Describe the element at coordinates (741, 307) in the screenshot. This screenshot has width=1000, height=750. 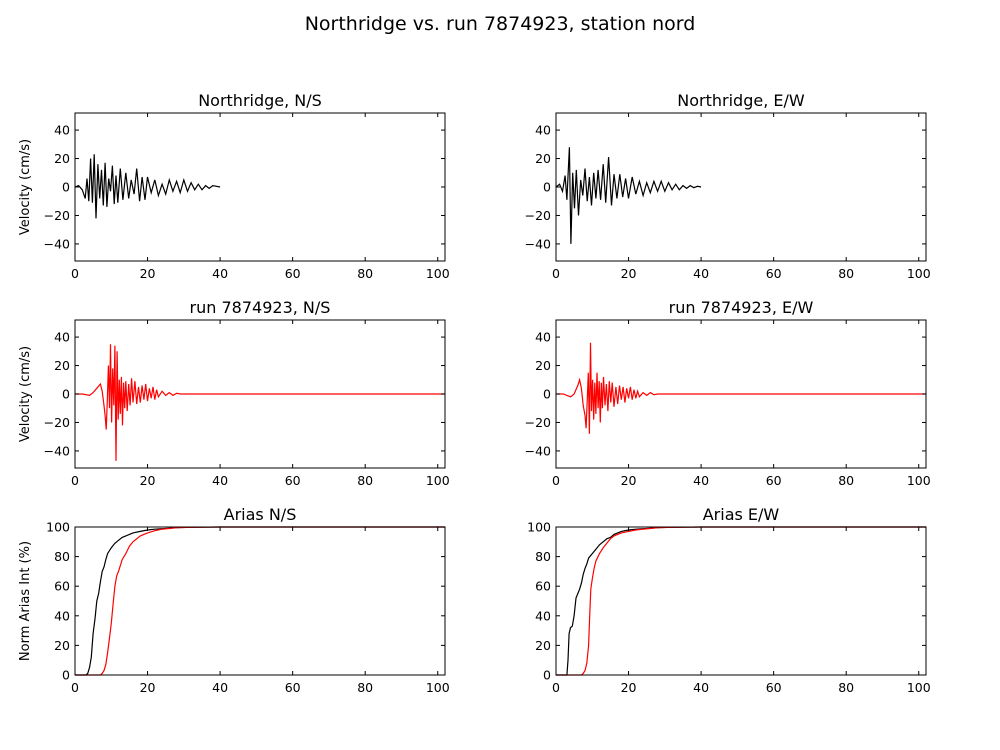
I see `panel-title: run 7874923, E/W` at that location.